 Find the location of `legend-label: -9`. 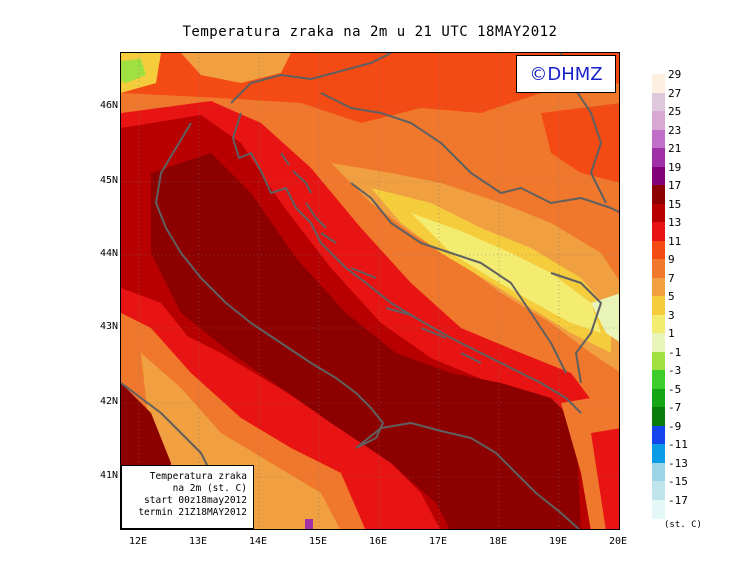

legend-label: -9 is located at coordinates (675, 426).